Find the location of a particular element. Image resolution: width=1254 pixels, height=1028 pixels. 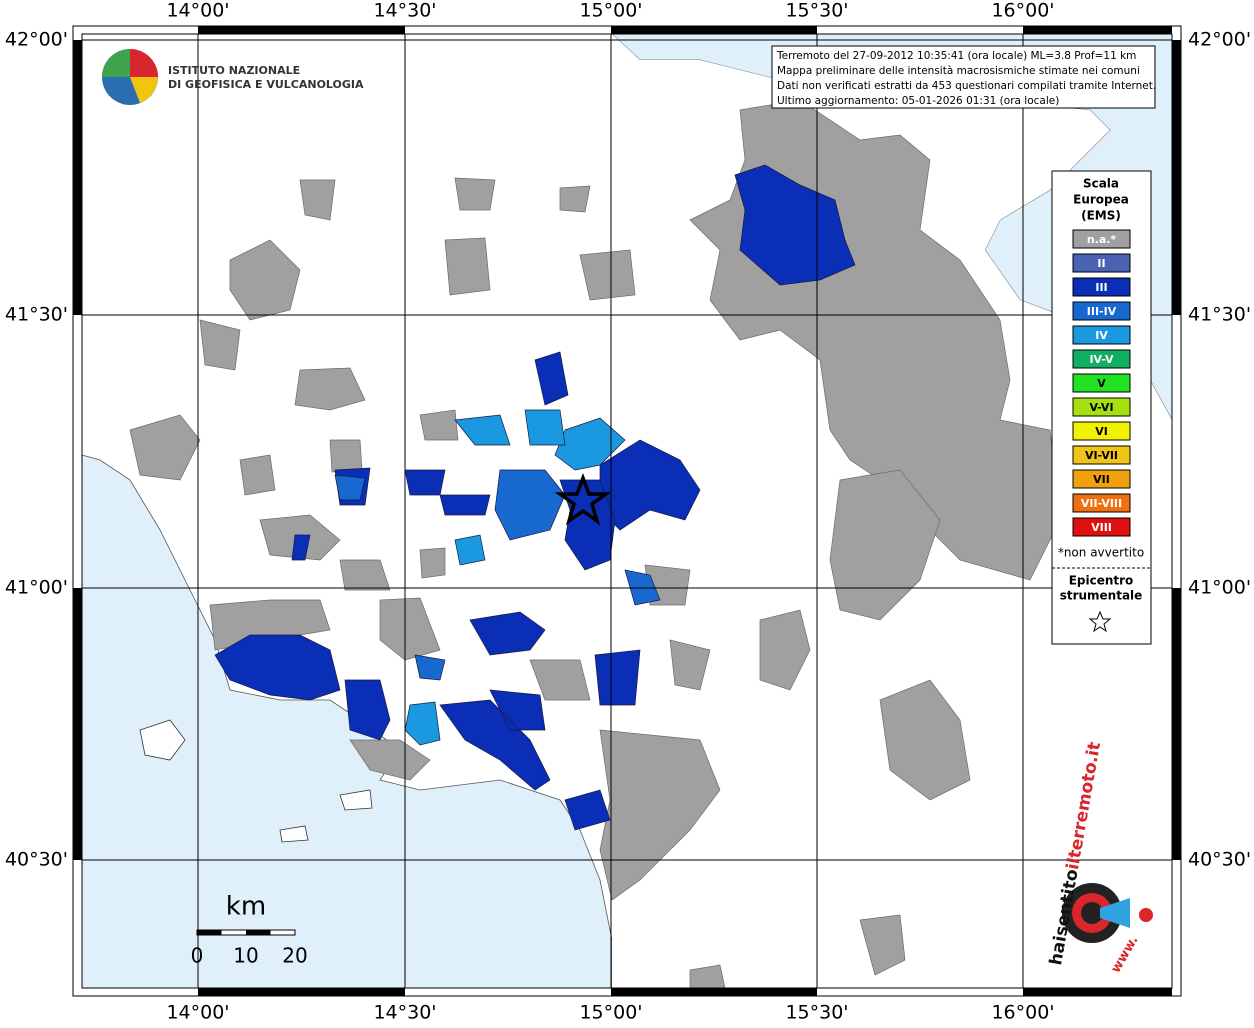

legend-label: VI-VII is located at coordinates (1101, 455).